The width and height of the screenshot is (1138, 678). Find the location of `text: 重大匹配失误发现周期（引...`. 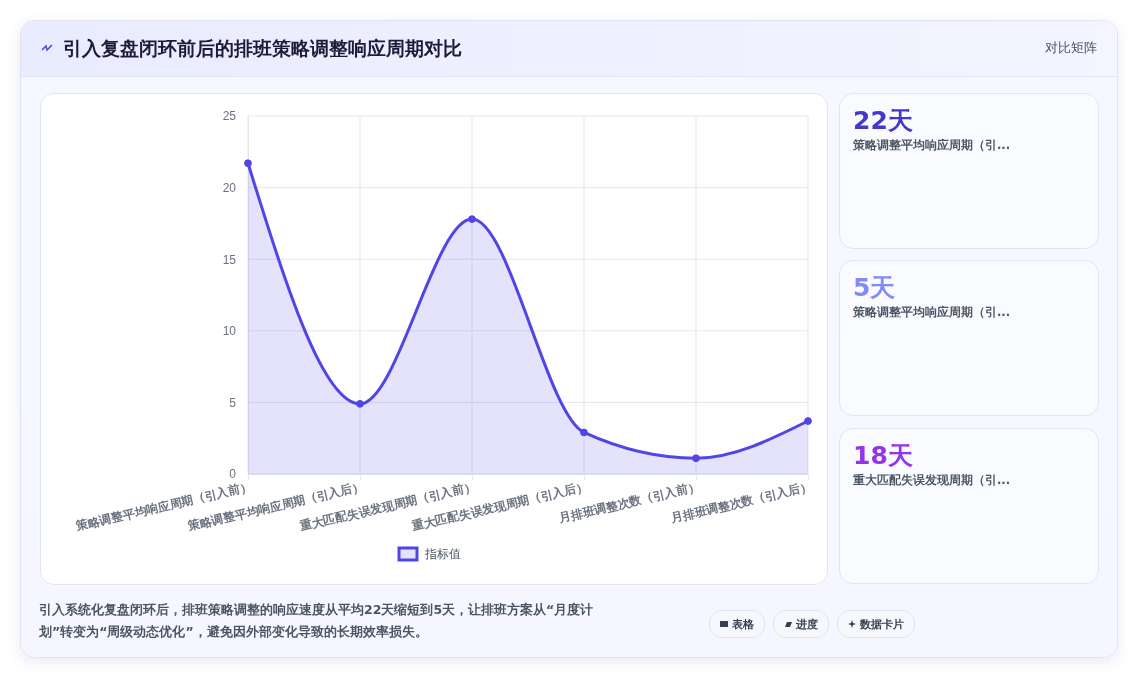

text: 重大匹配失误发现周期（引... is located at coordinates (932, 480).